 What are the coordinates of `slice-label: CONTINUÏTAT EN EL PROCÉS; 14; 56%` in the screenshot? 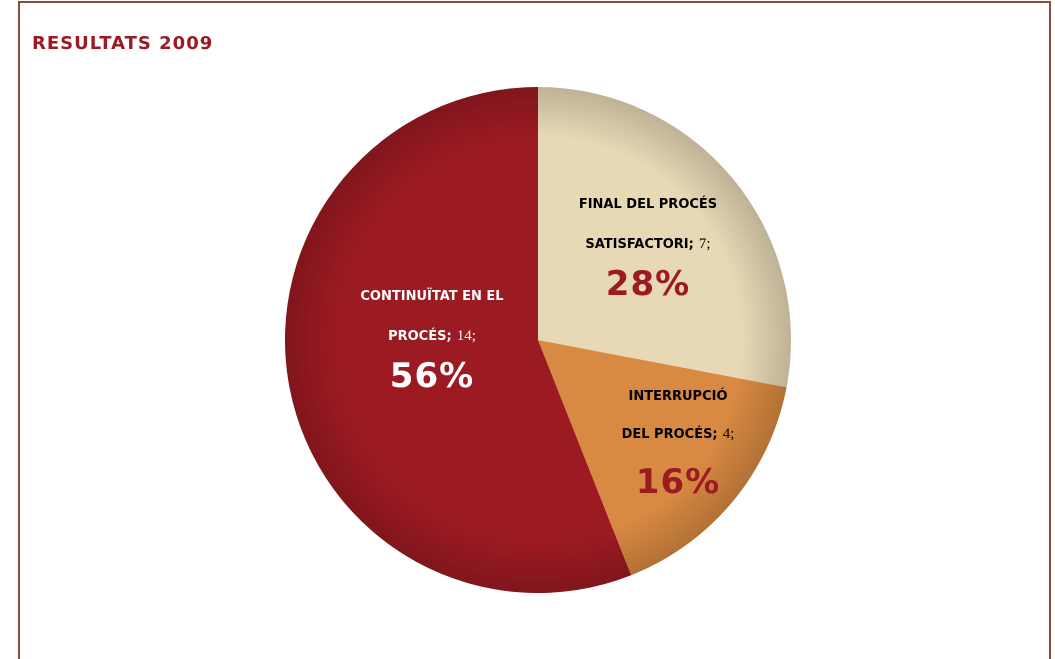 It's located at (432, 336).